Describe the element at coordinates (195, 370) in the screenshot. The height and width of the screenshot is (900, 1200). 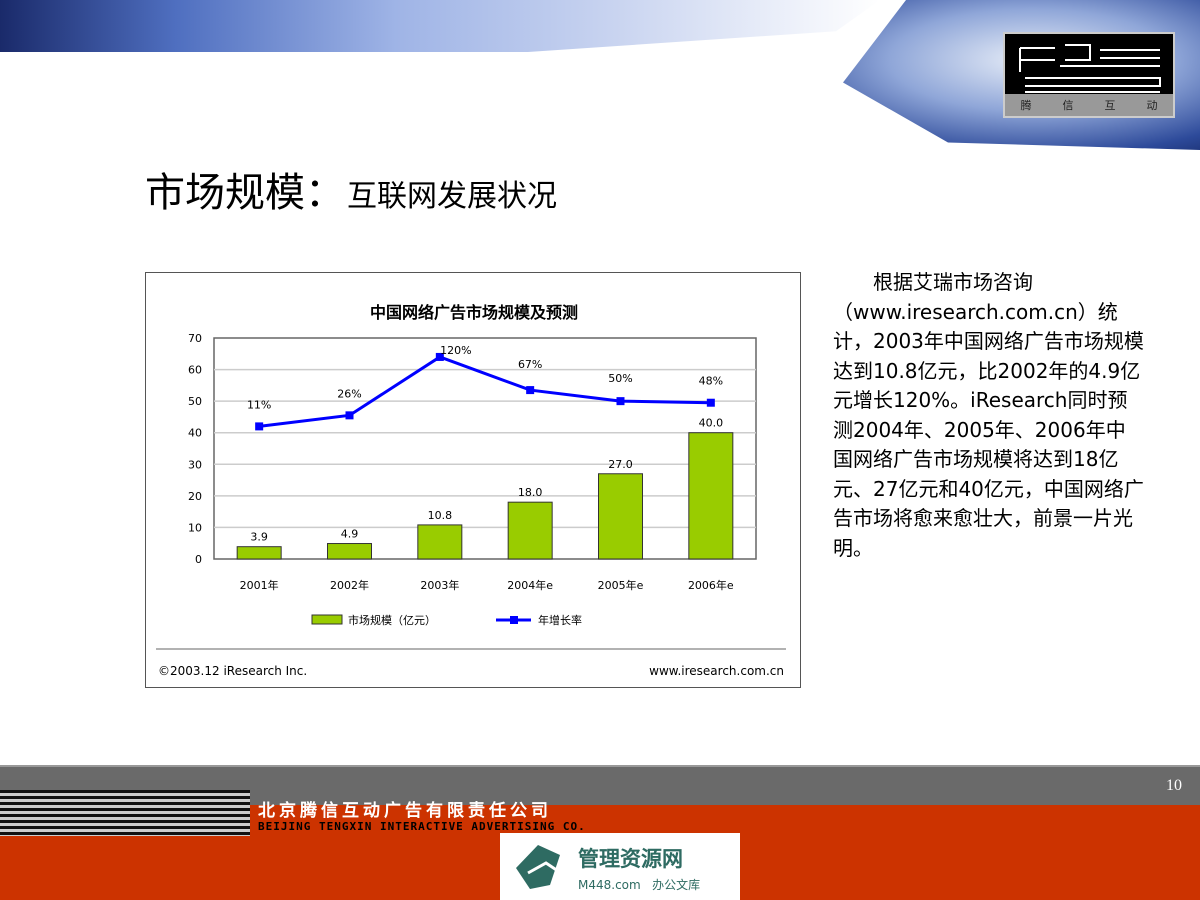
I see `y-tick-label: 60` at that location.